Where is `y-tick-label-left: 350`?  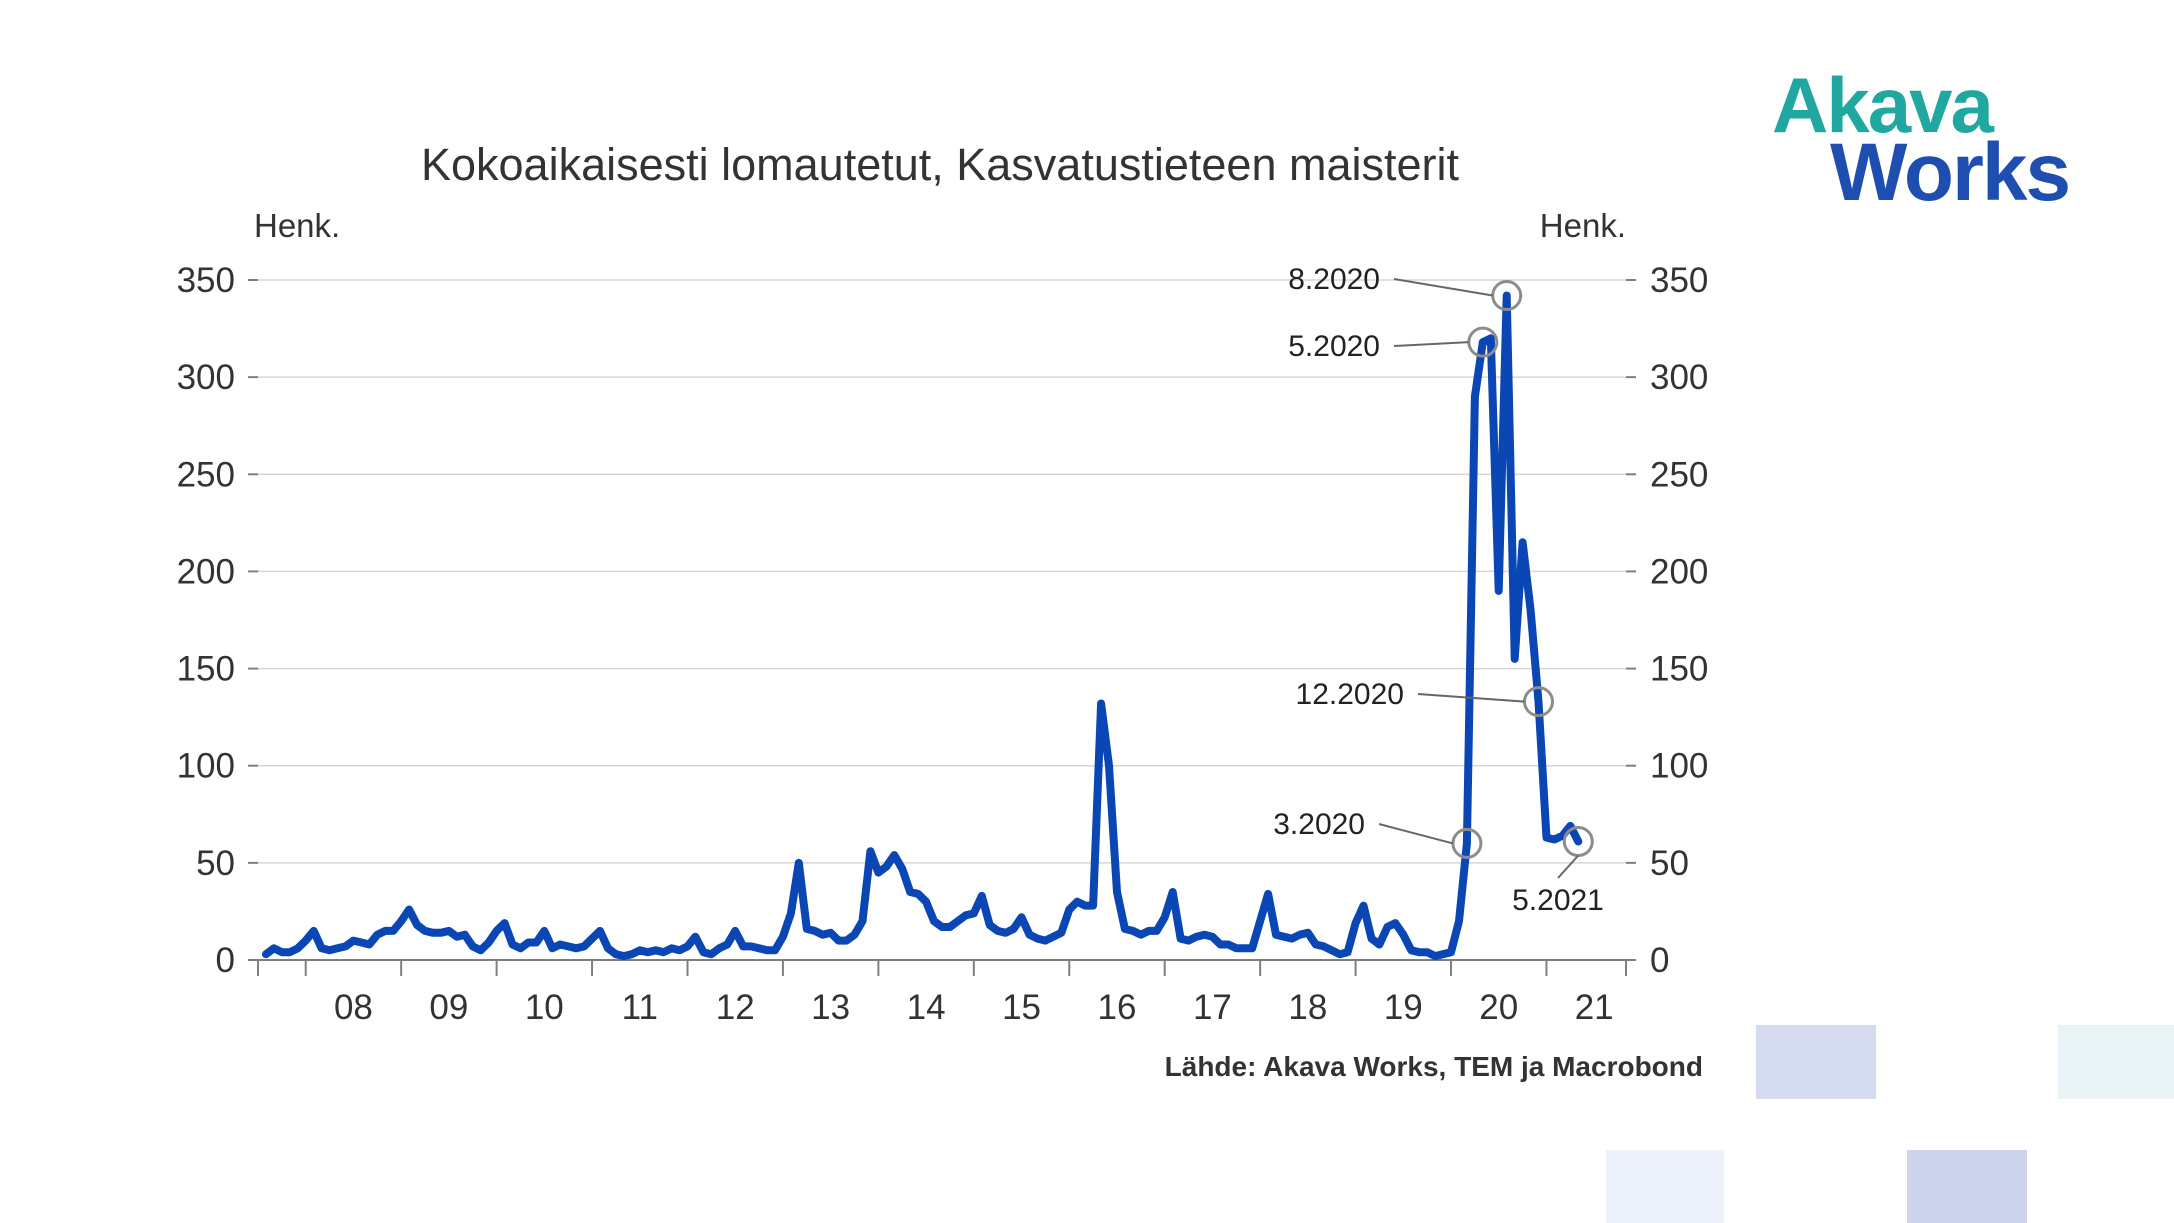
y-tick-label-left: 350 is located at coordinates (206, 280).